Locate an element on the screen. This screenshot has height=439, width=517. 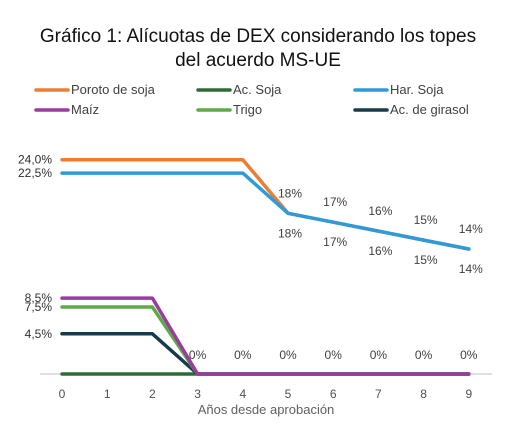
x-tick-label: 6 is located at coordinates (333, 394).